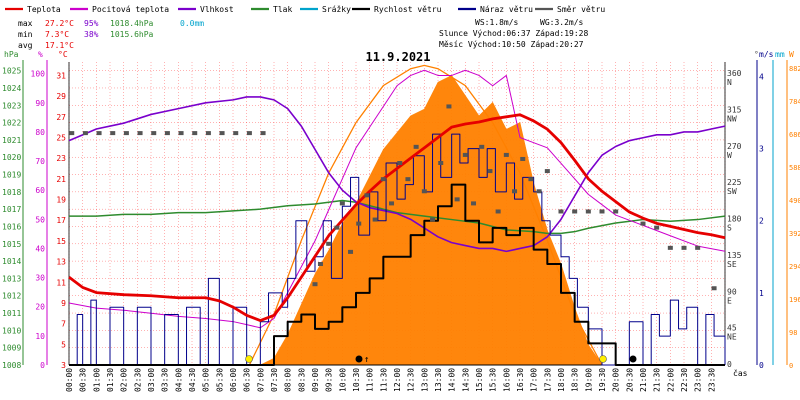  I want to click on legend-label: Pocitová teplota, so click(130, 9).